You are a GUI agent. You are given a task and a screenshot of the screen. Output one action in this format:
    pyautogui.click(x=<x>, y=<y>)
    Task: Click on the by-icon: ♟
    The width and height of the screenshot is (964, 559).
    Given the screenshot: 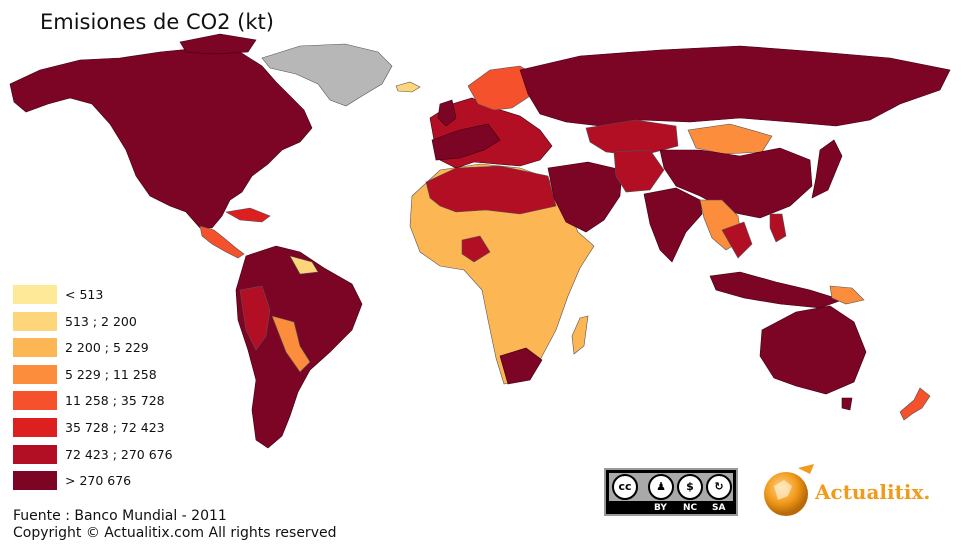 What is the action you would take?
    pyautogui.click(x=661, y=487)
    